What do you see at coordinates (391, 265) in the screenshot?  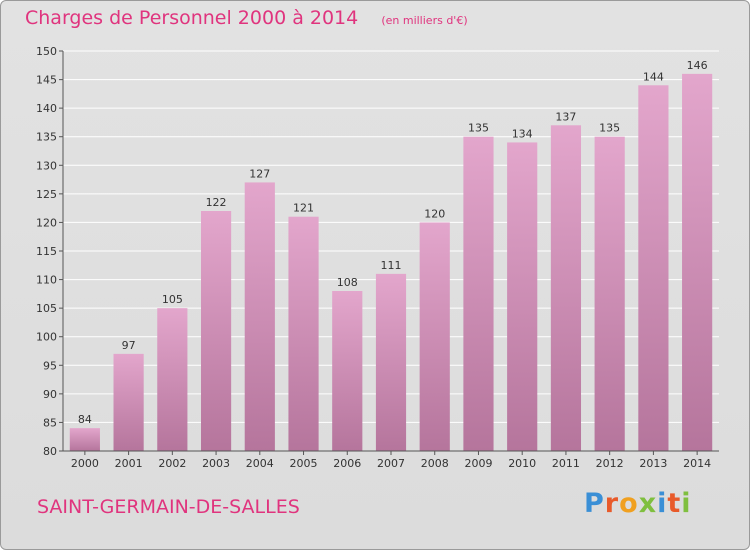 I see `data-label: 111` at bounding box center [391, 265].